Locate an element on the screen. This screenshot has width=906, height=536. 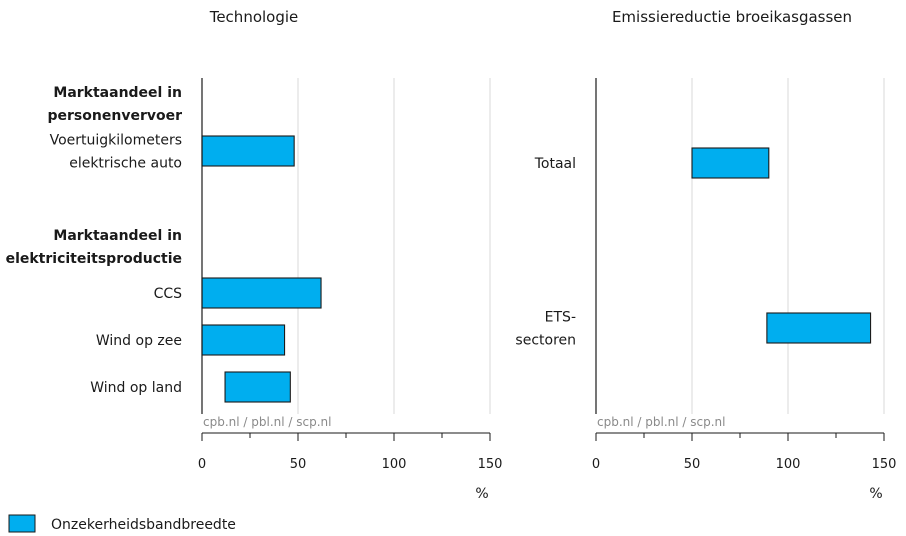
legend: Onzekerheidsbandbreedte is located at coordinates (122, 523).